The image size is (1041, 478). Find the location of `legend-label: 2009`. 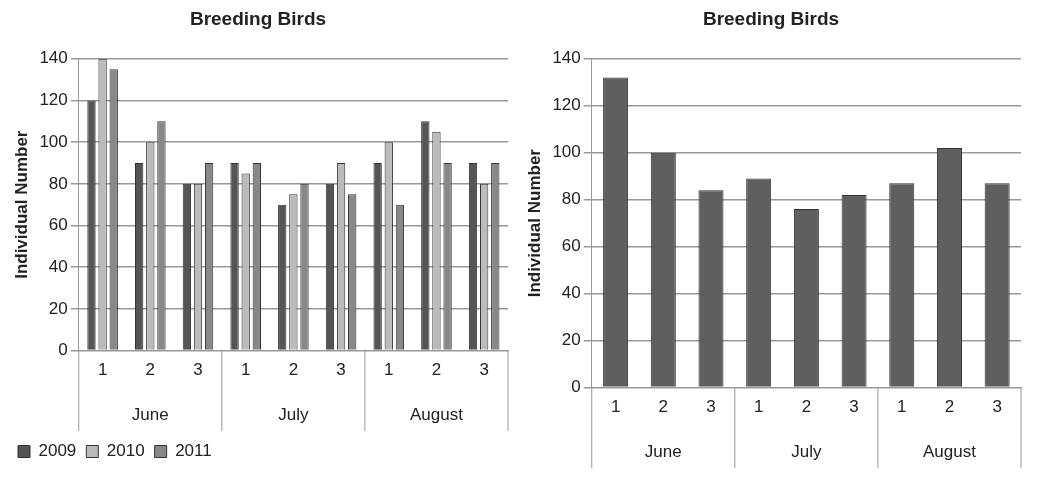

legend-label: 2009 is located at coordinates (57, 451).